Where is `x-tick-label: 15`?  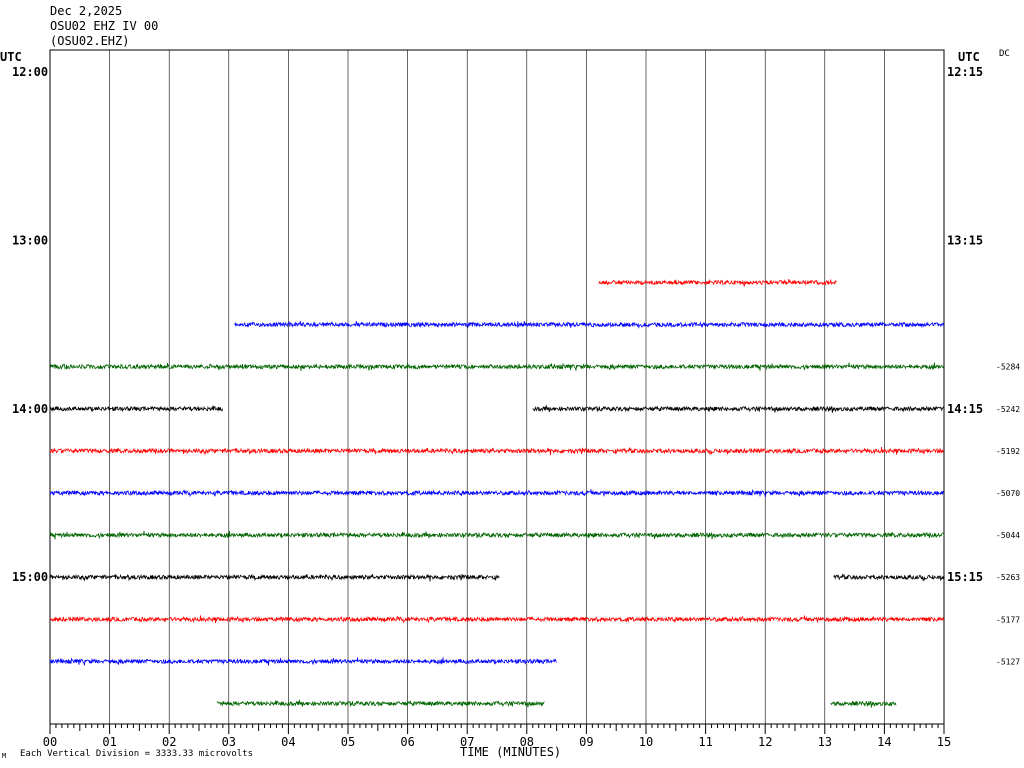
x-tick-label: 15 is located at coordinates (944, 742).